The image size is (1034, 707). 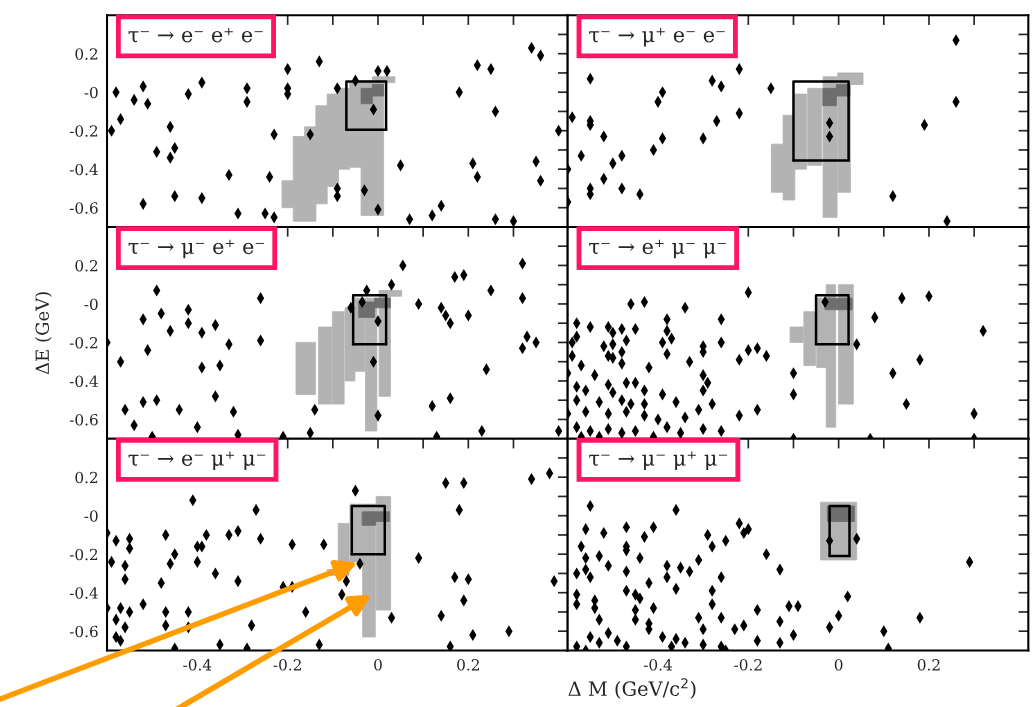 What do you see at coordinates (632, 688) in the screenshot?
I see `x-axis-title: Δ M (GeV/c$^{2}$)` at bounding box center [632, 688].